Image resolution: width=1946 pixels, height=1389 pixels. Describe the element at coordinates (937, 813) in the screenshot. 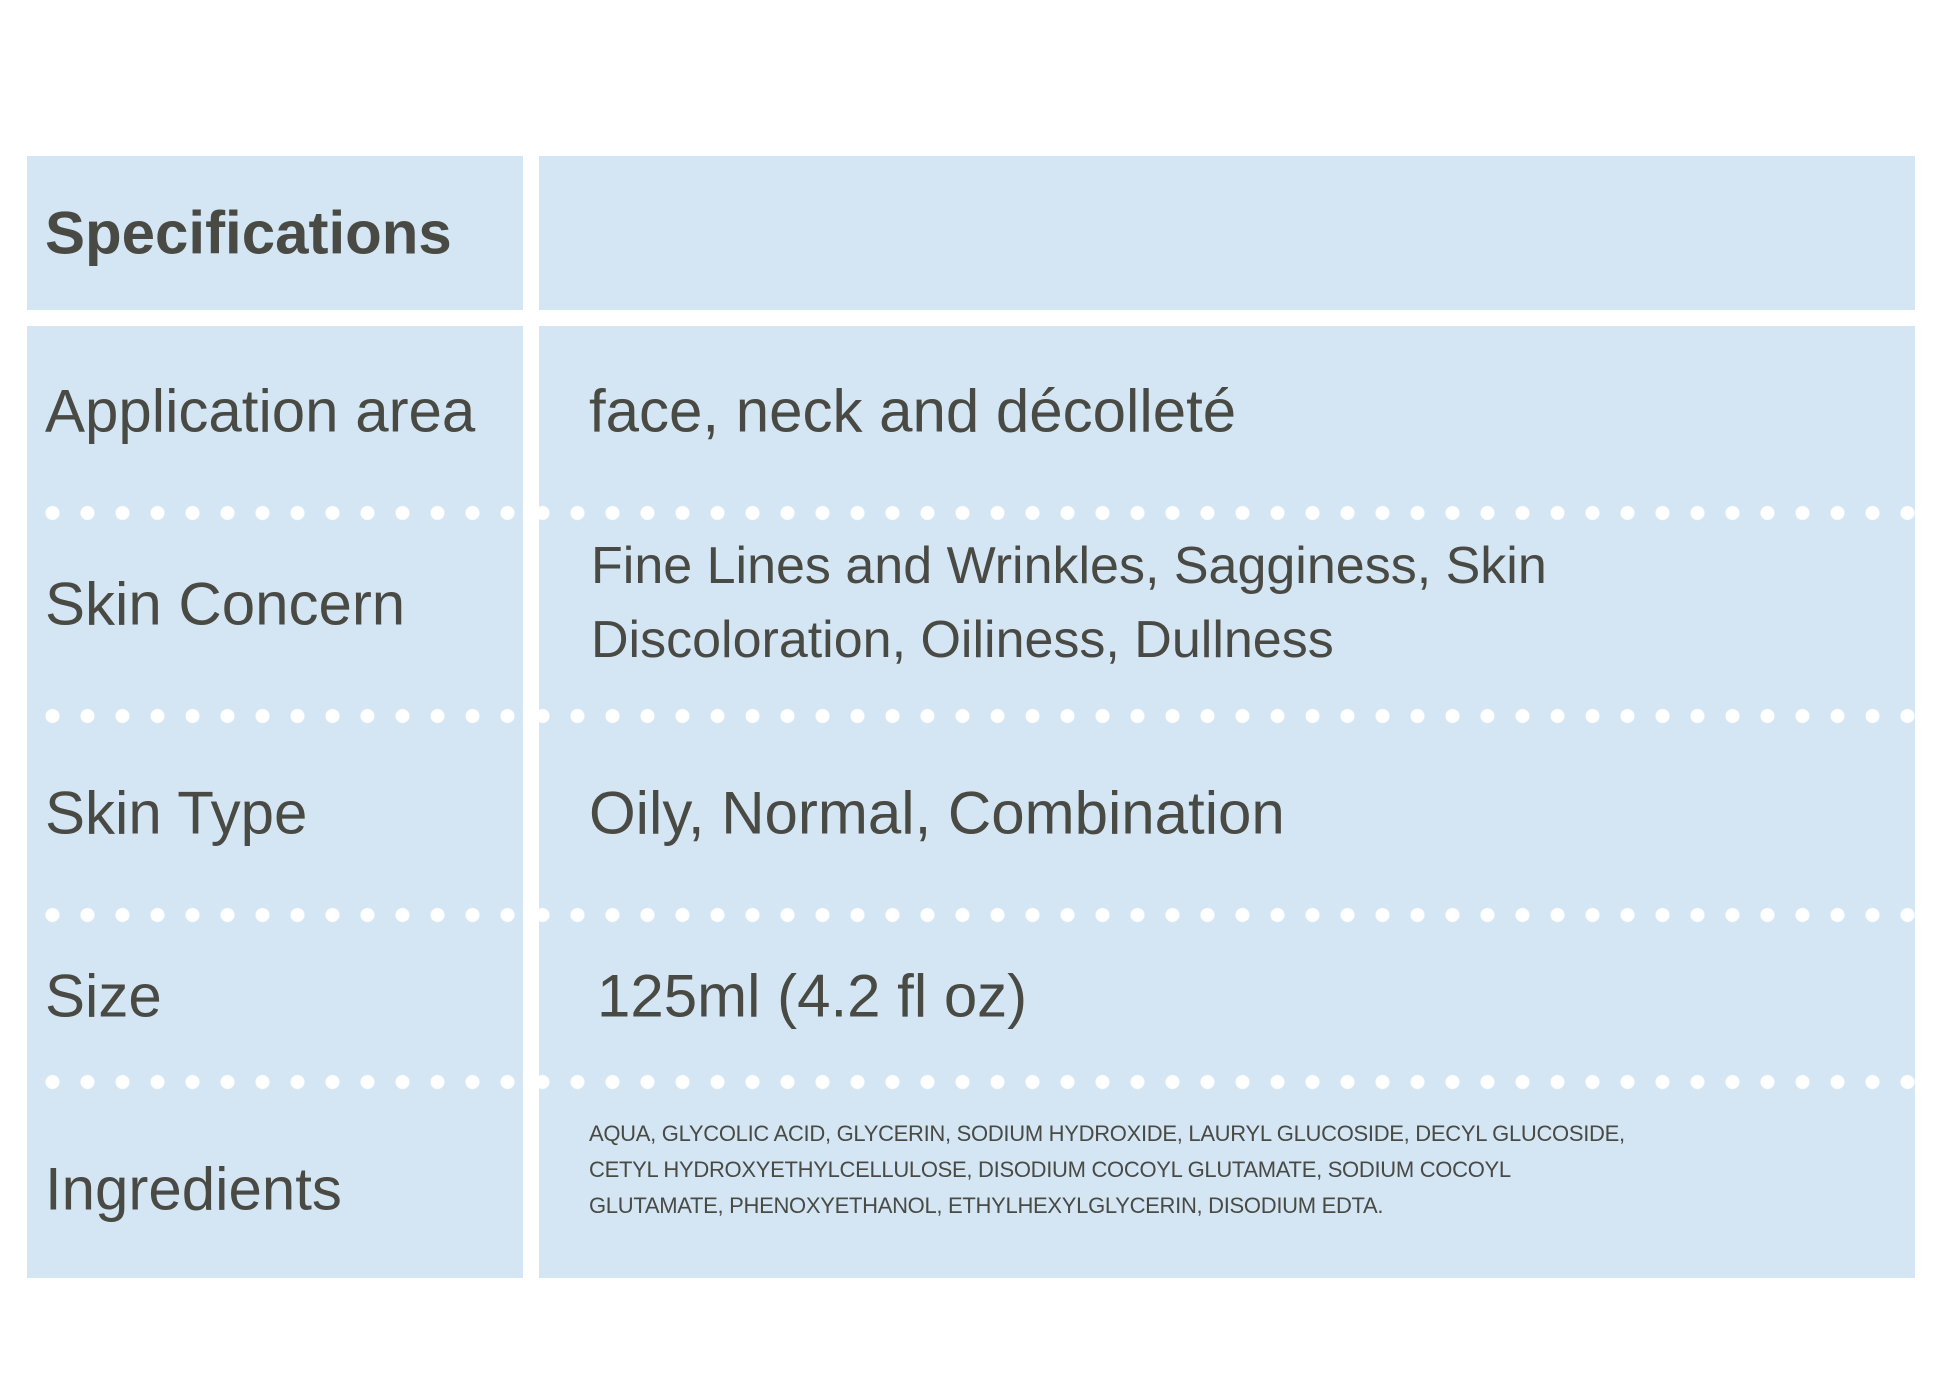

I see `row-value: Oily, Normal, Combination` at that location.